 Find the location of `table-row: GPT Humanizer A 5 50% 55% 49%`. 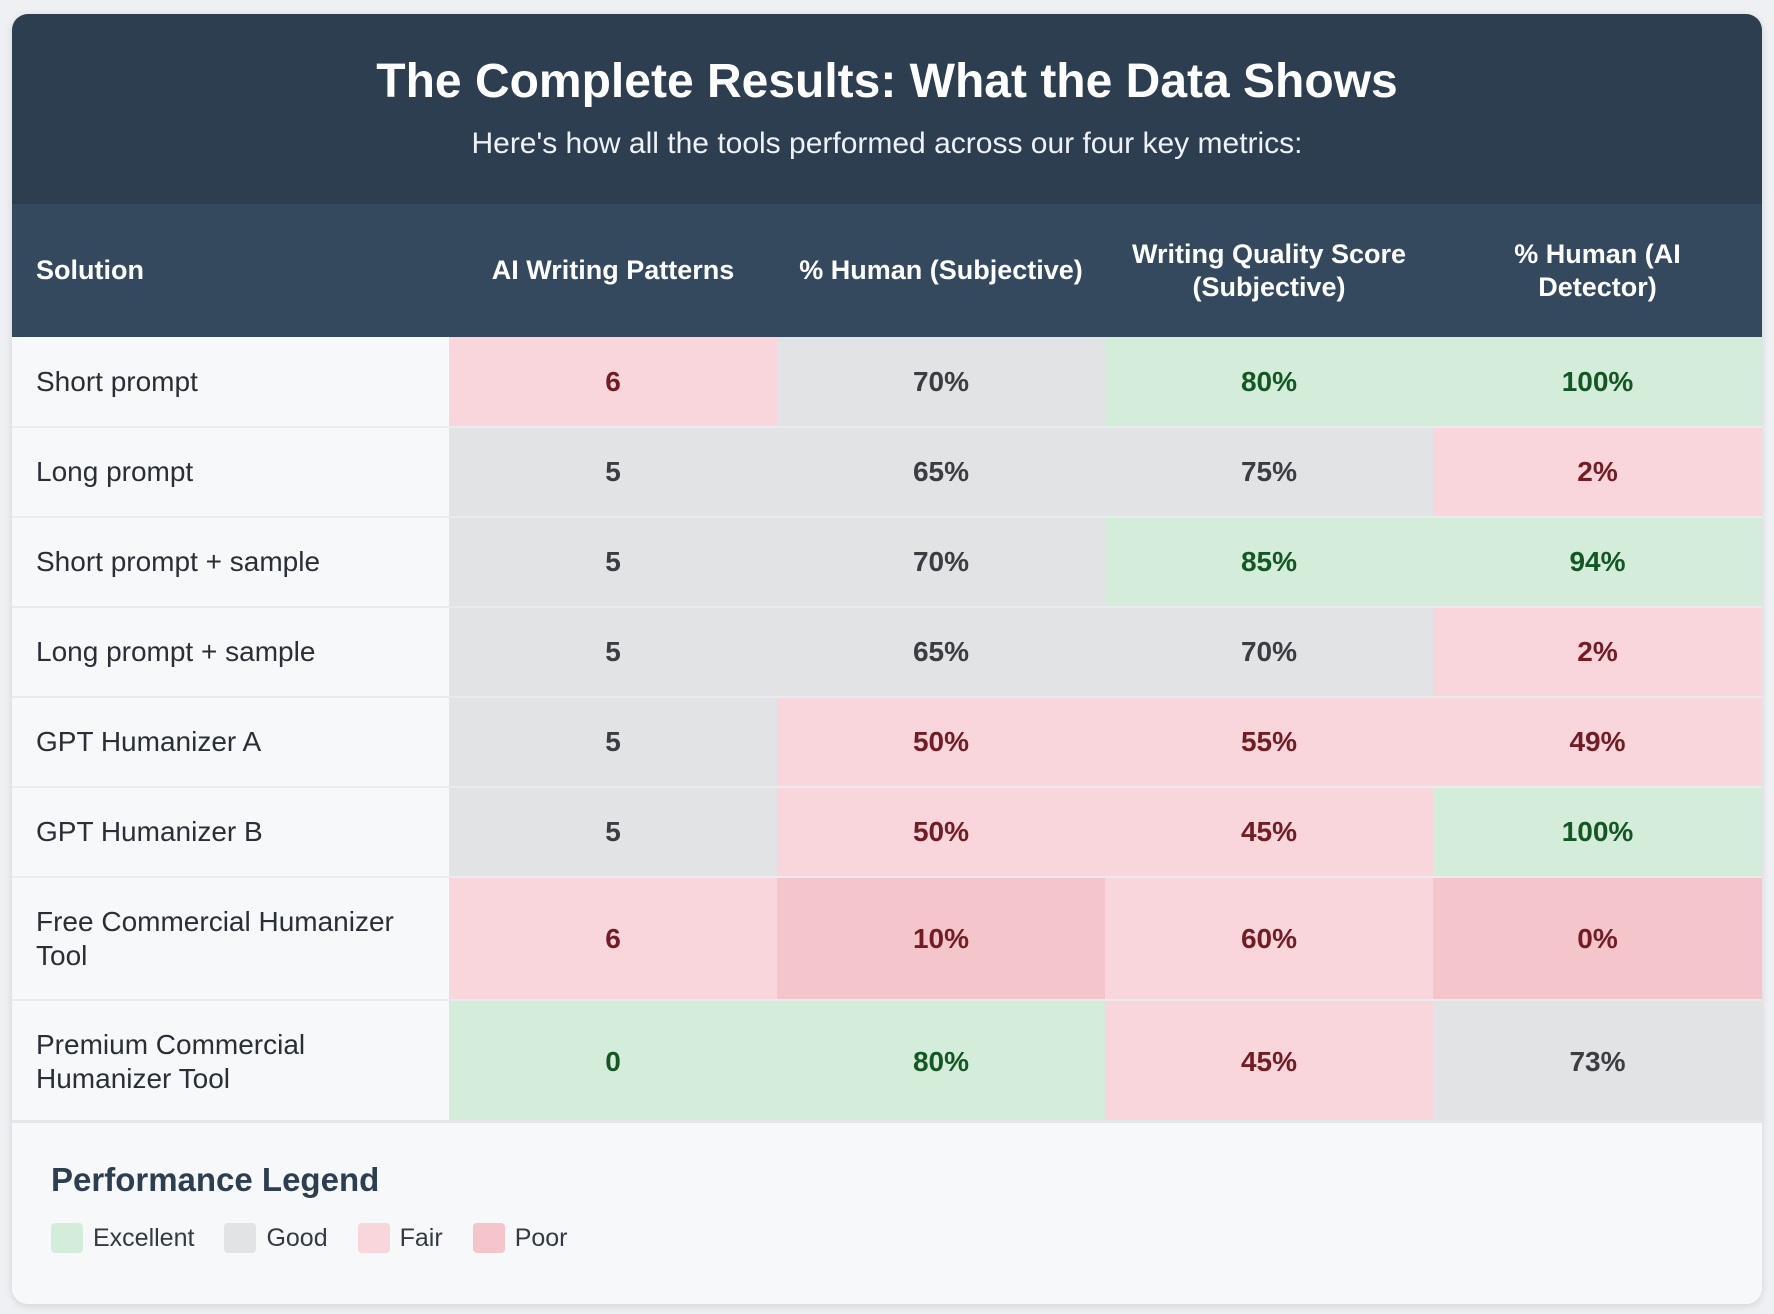

table-row: GPT Humanizer A 5 50% 55% 49% is located at coordinates (887, 742).